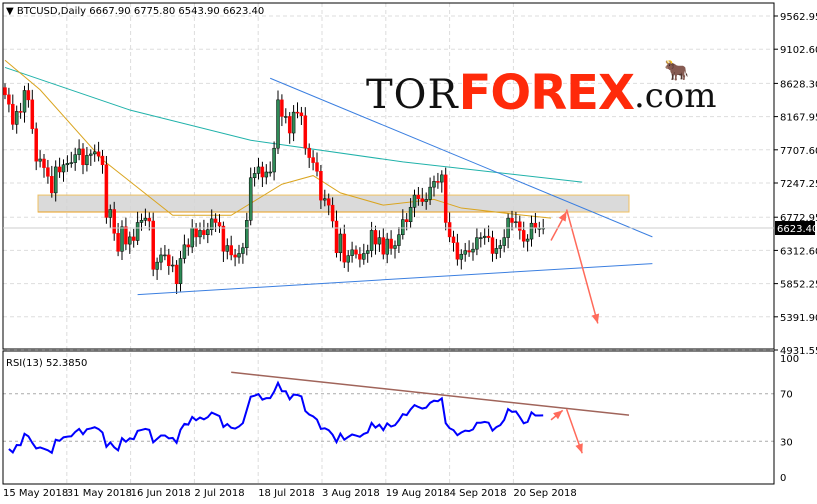 This screenshot has width=817, height=504. Describe the element at coordinates (418, 493) in the screenshot. I see `date-label: 19 Aug 2018` at that location.